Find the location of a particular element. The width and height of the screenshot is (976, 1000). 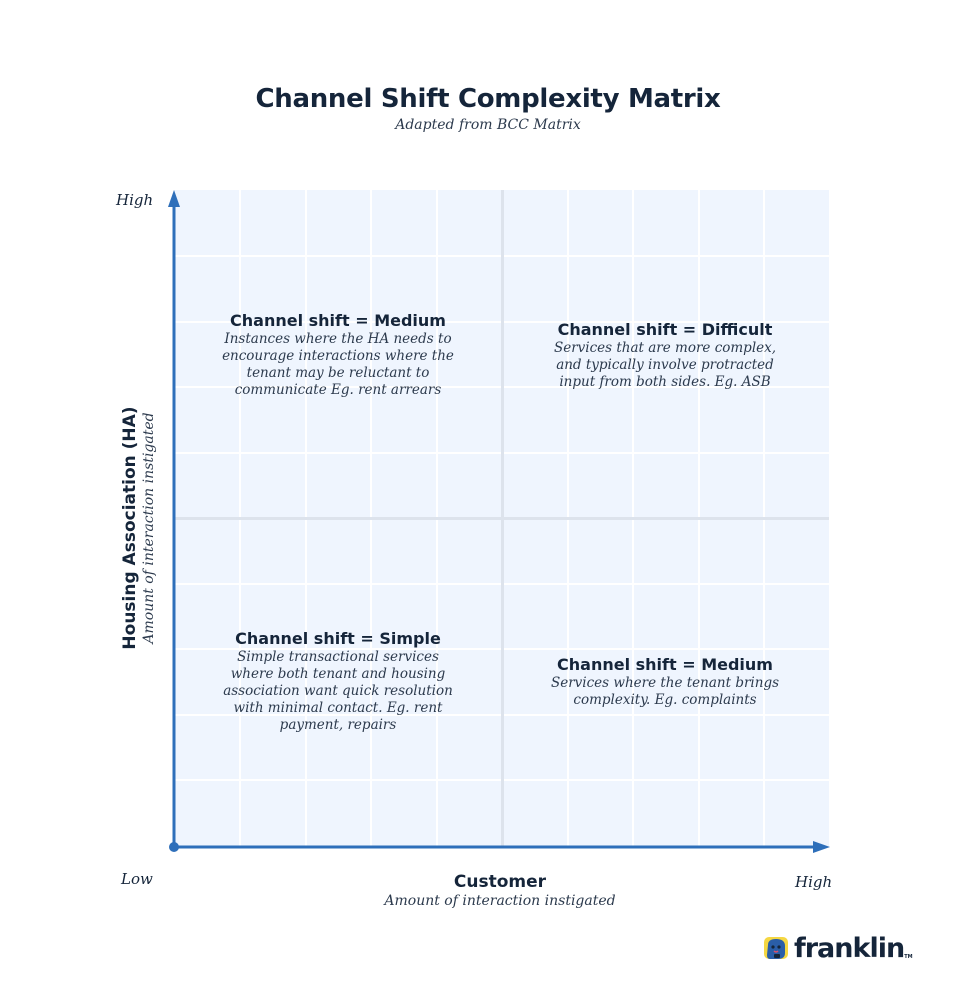

franklin-mascot-icon is located at coordinates (776, 948).